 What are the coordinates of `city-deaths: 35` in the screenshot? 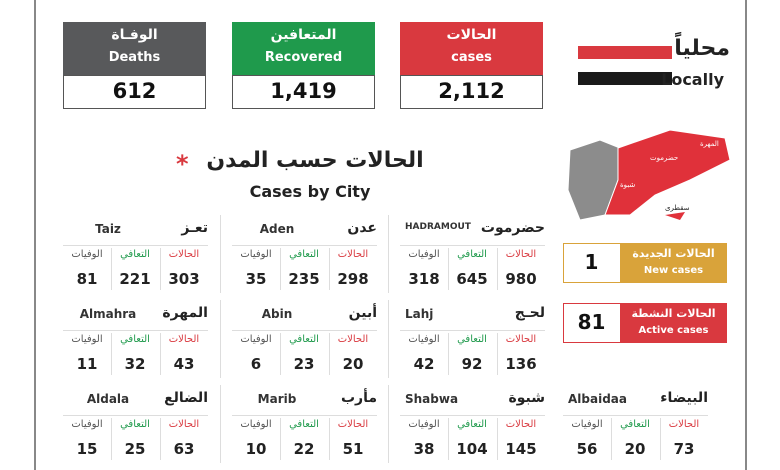 It's located at (256, 279).